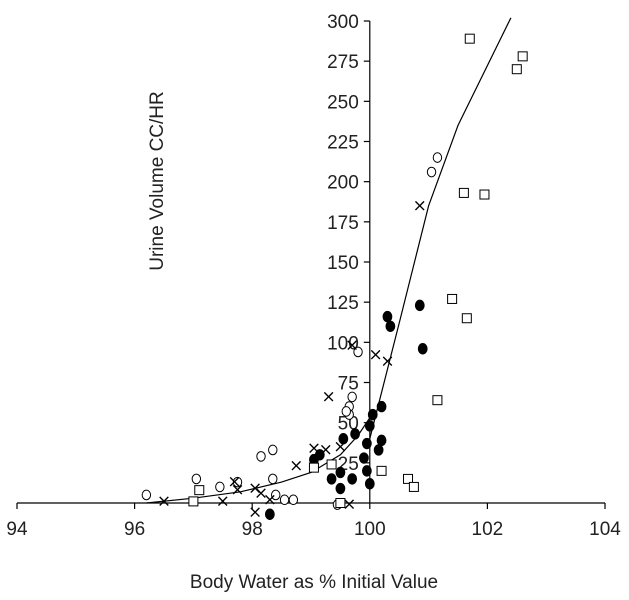  I want to click on y-tick-label: 125, so click(343, 303).